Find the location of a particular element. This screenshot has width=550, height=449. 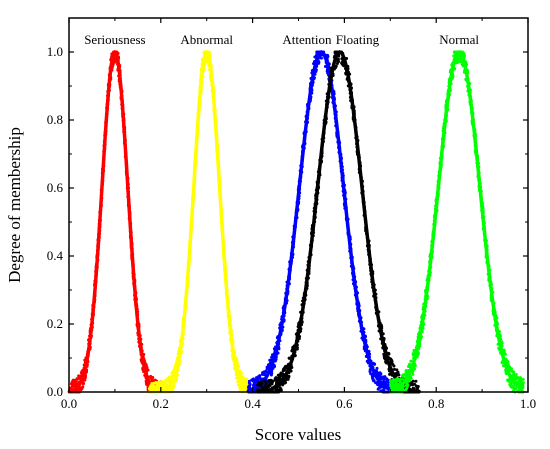

x-tick-label: 0.6 is located at coordinates (344, 403).